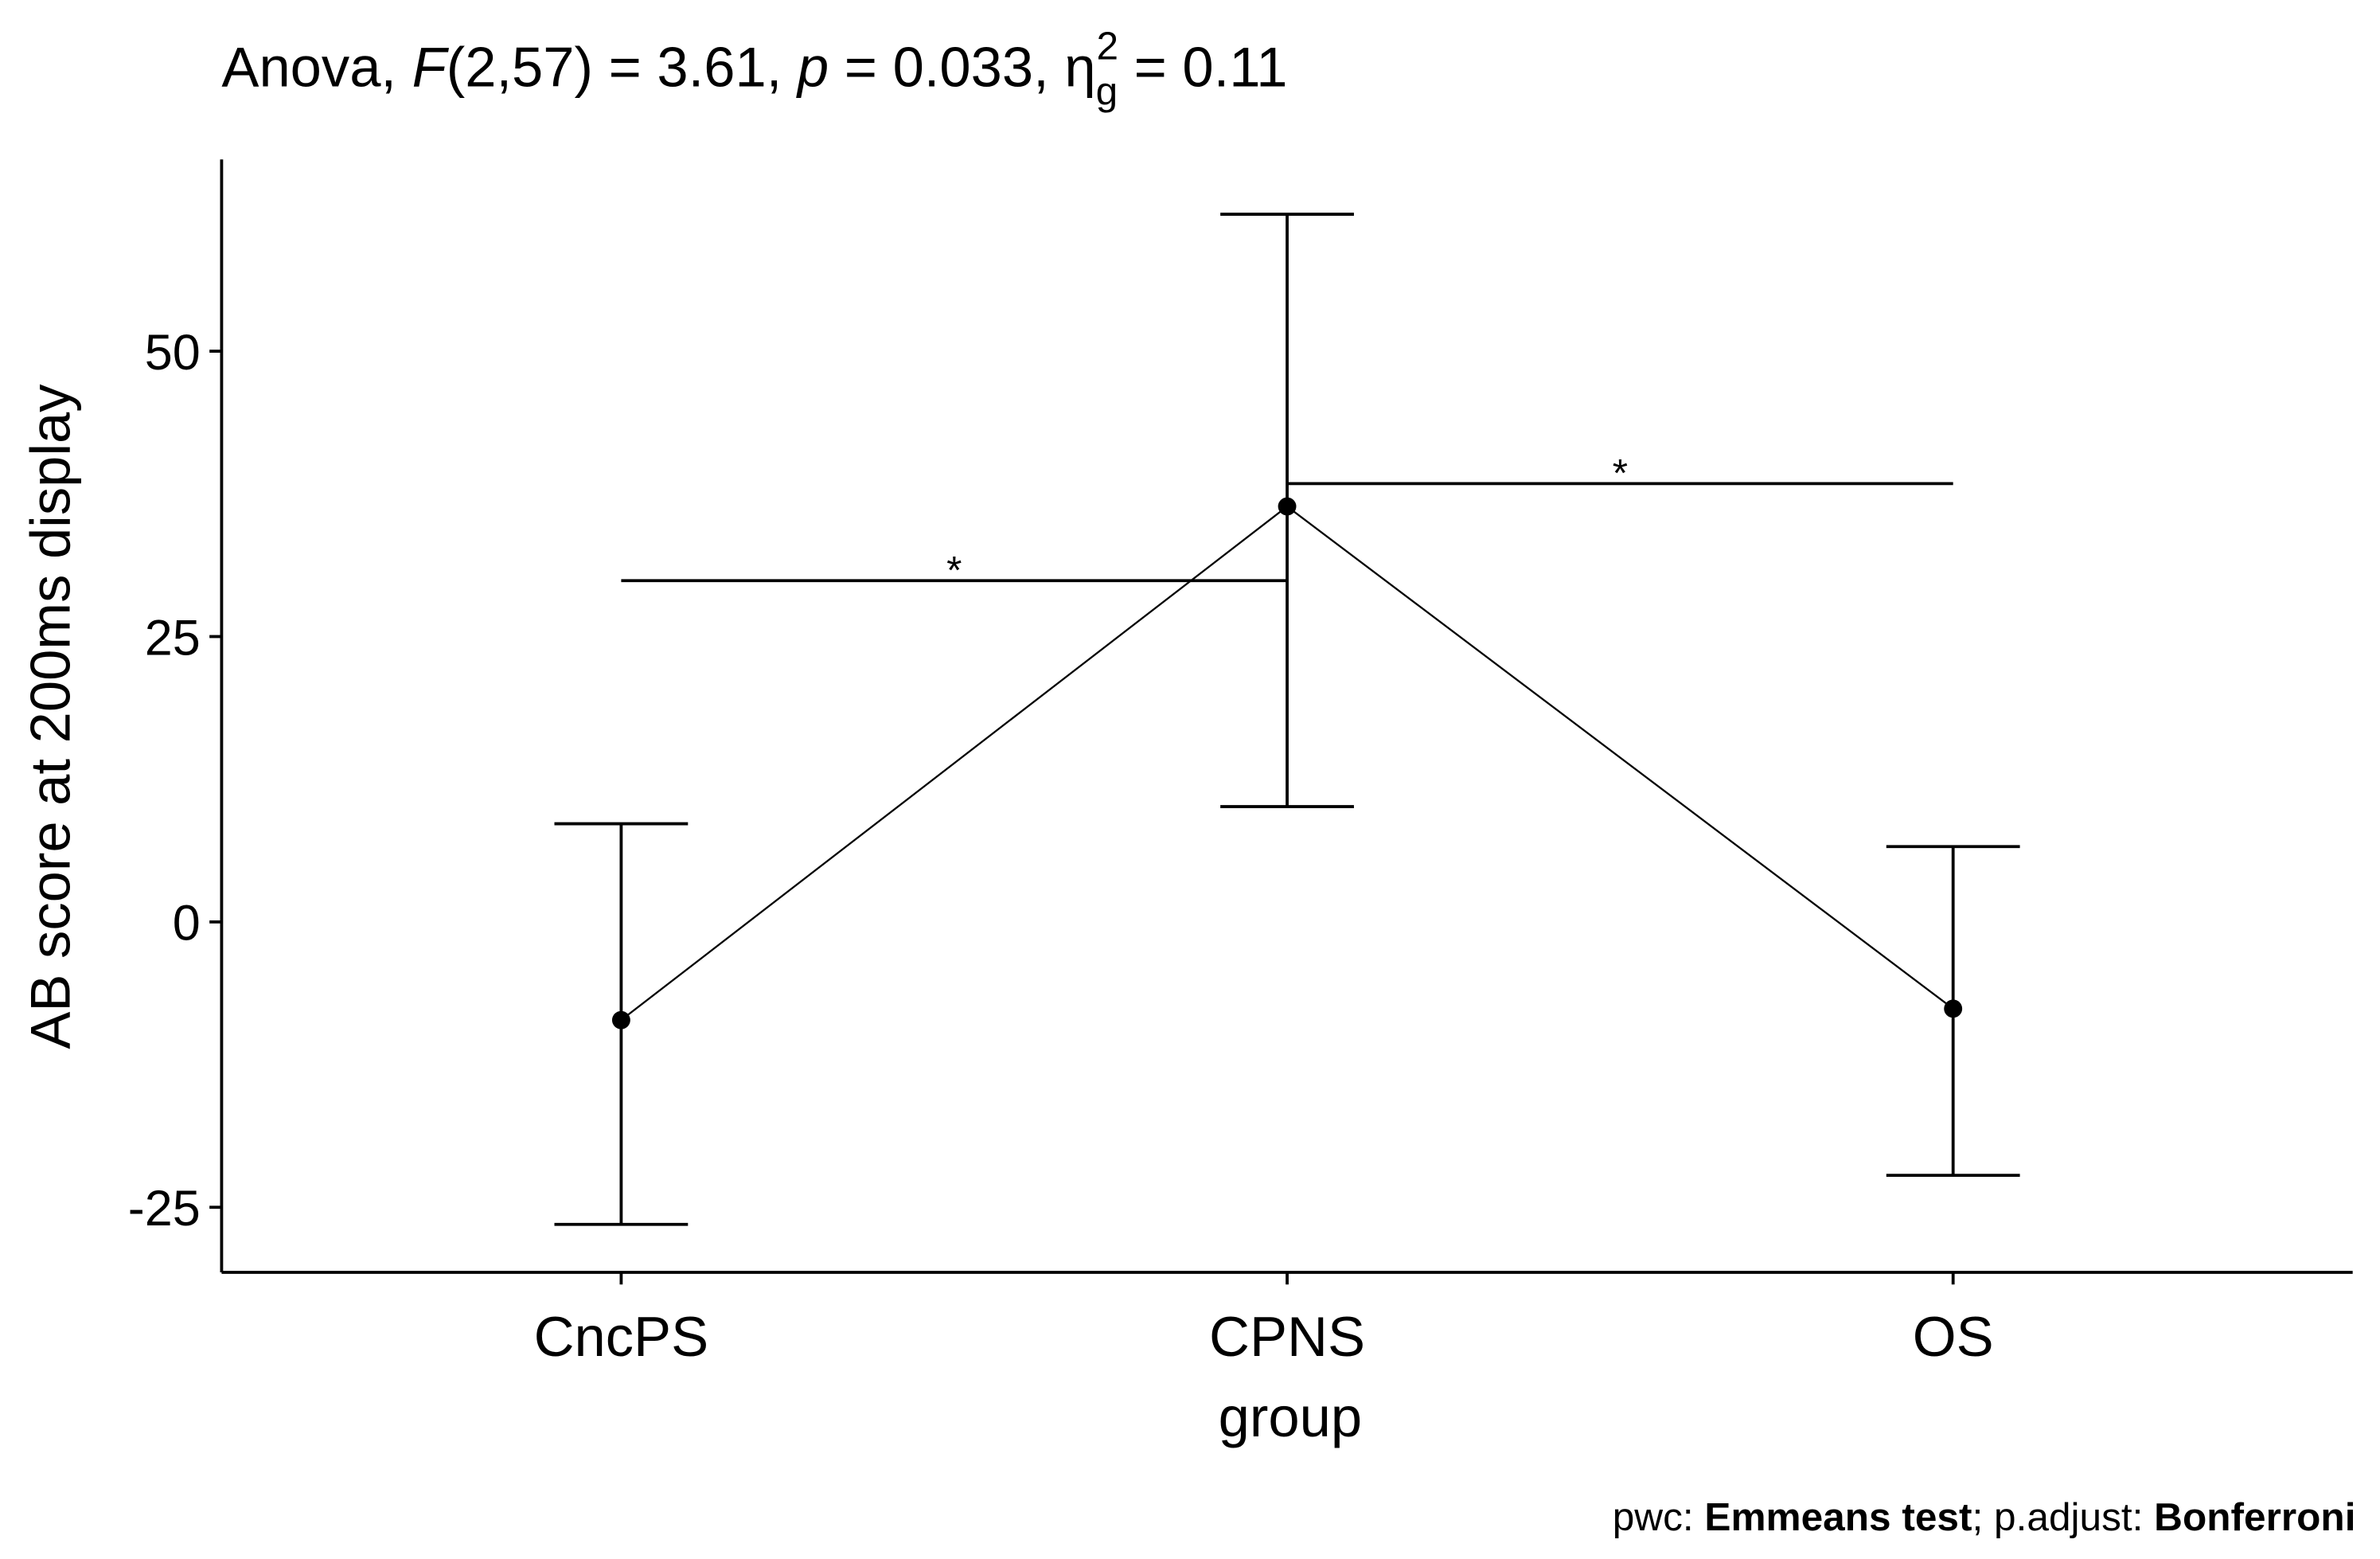 The height and width of the screenshot is (1559, 2380). I want to click on caption-part: Bonferroni, so click(2254, 1517).